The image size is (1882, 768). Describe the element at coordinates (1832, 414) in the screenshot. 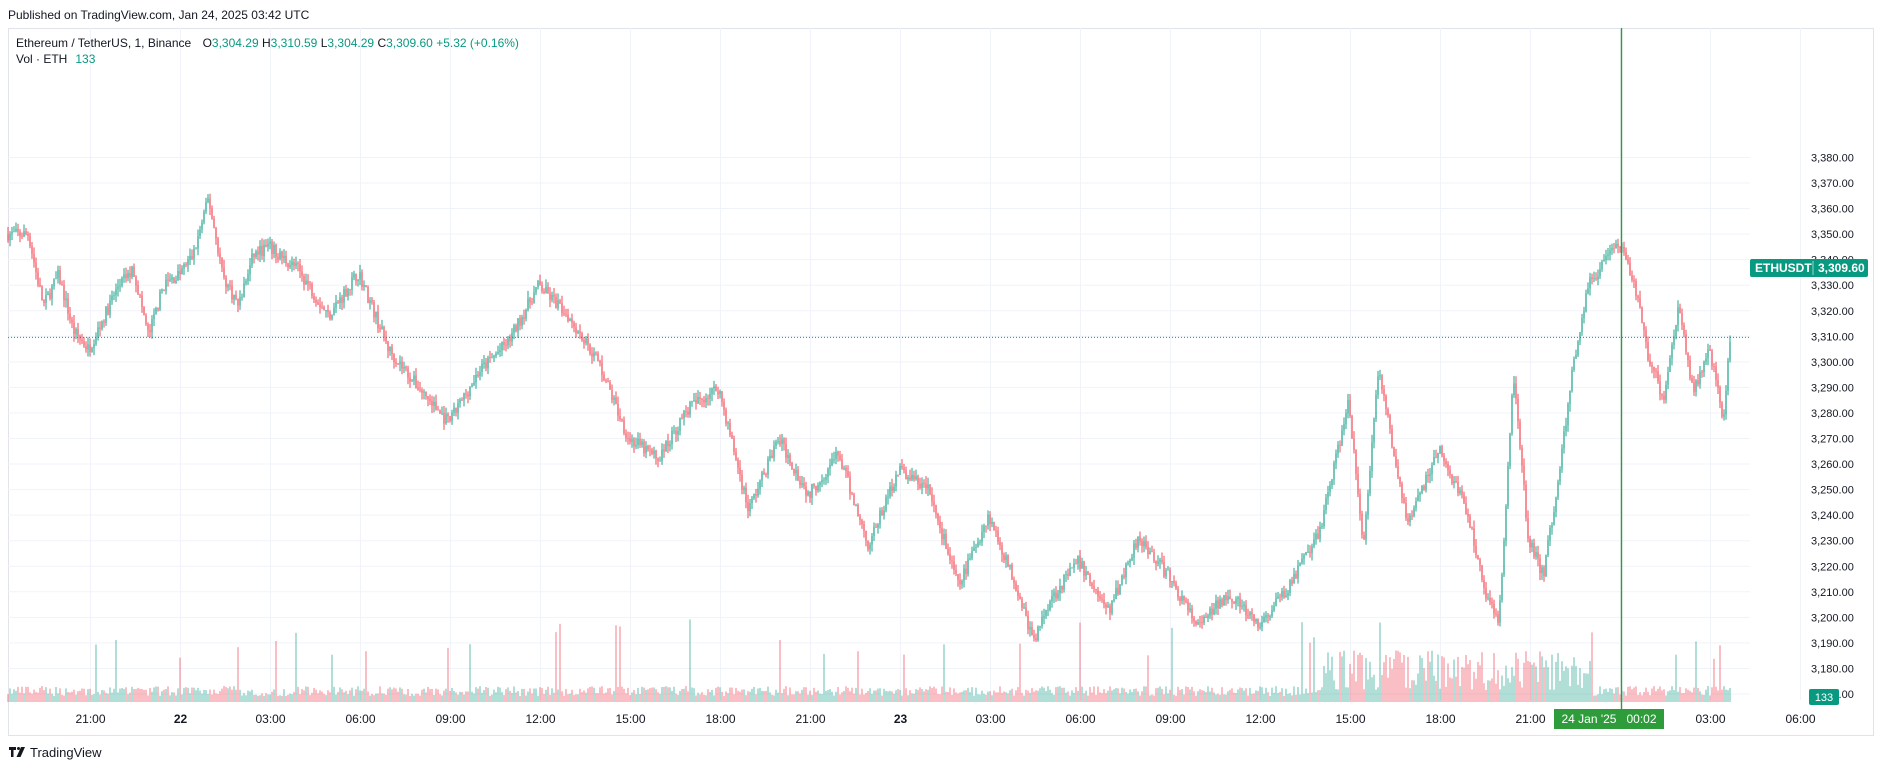

I see `price-tick-label: 3,280.00` at that location.